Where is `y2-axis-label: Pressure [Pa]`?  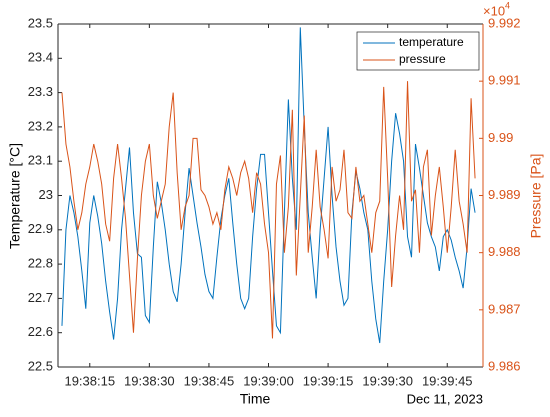 y2-axis-label: Pressure [Pa] is located at coordinates (536, 196).